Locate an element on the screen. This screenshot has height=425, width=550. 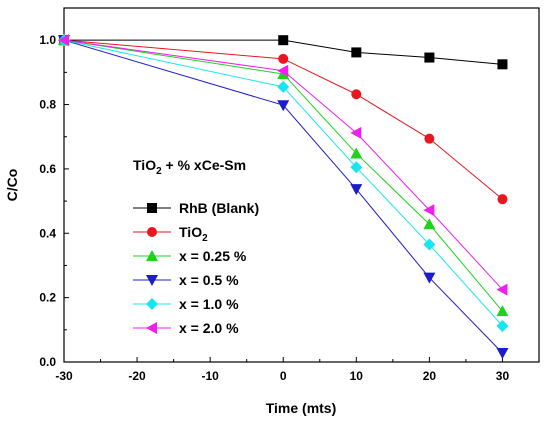
legend-label-main: x = 0.5 % is located at coordinates (209, 280).